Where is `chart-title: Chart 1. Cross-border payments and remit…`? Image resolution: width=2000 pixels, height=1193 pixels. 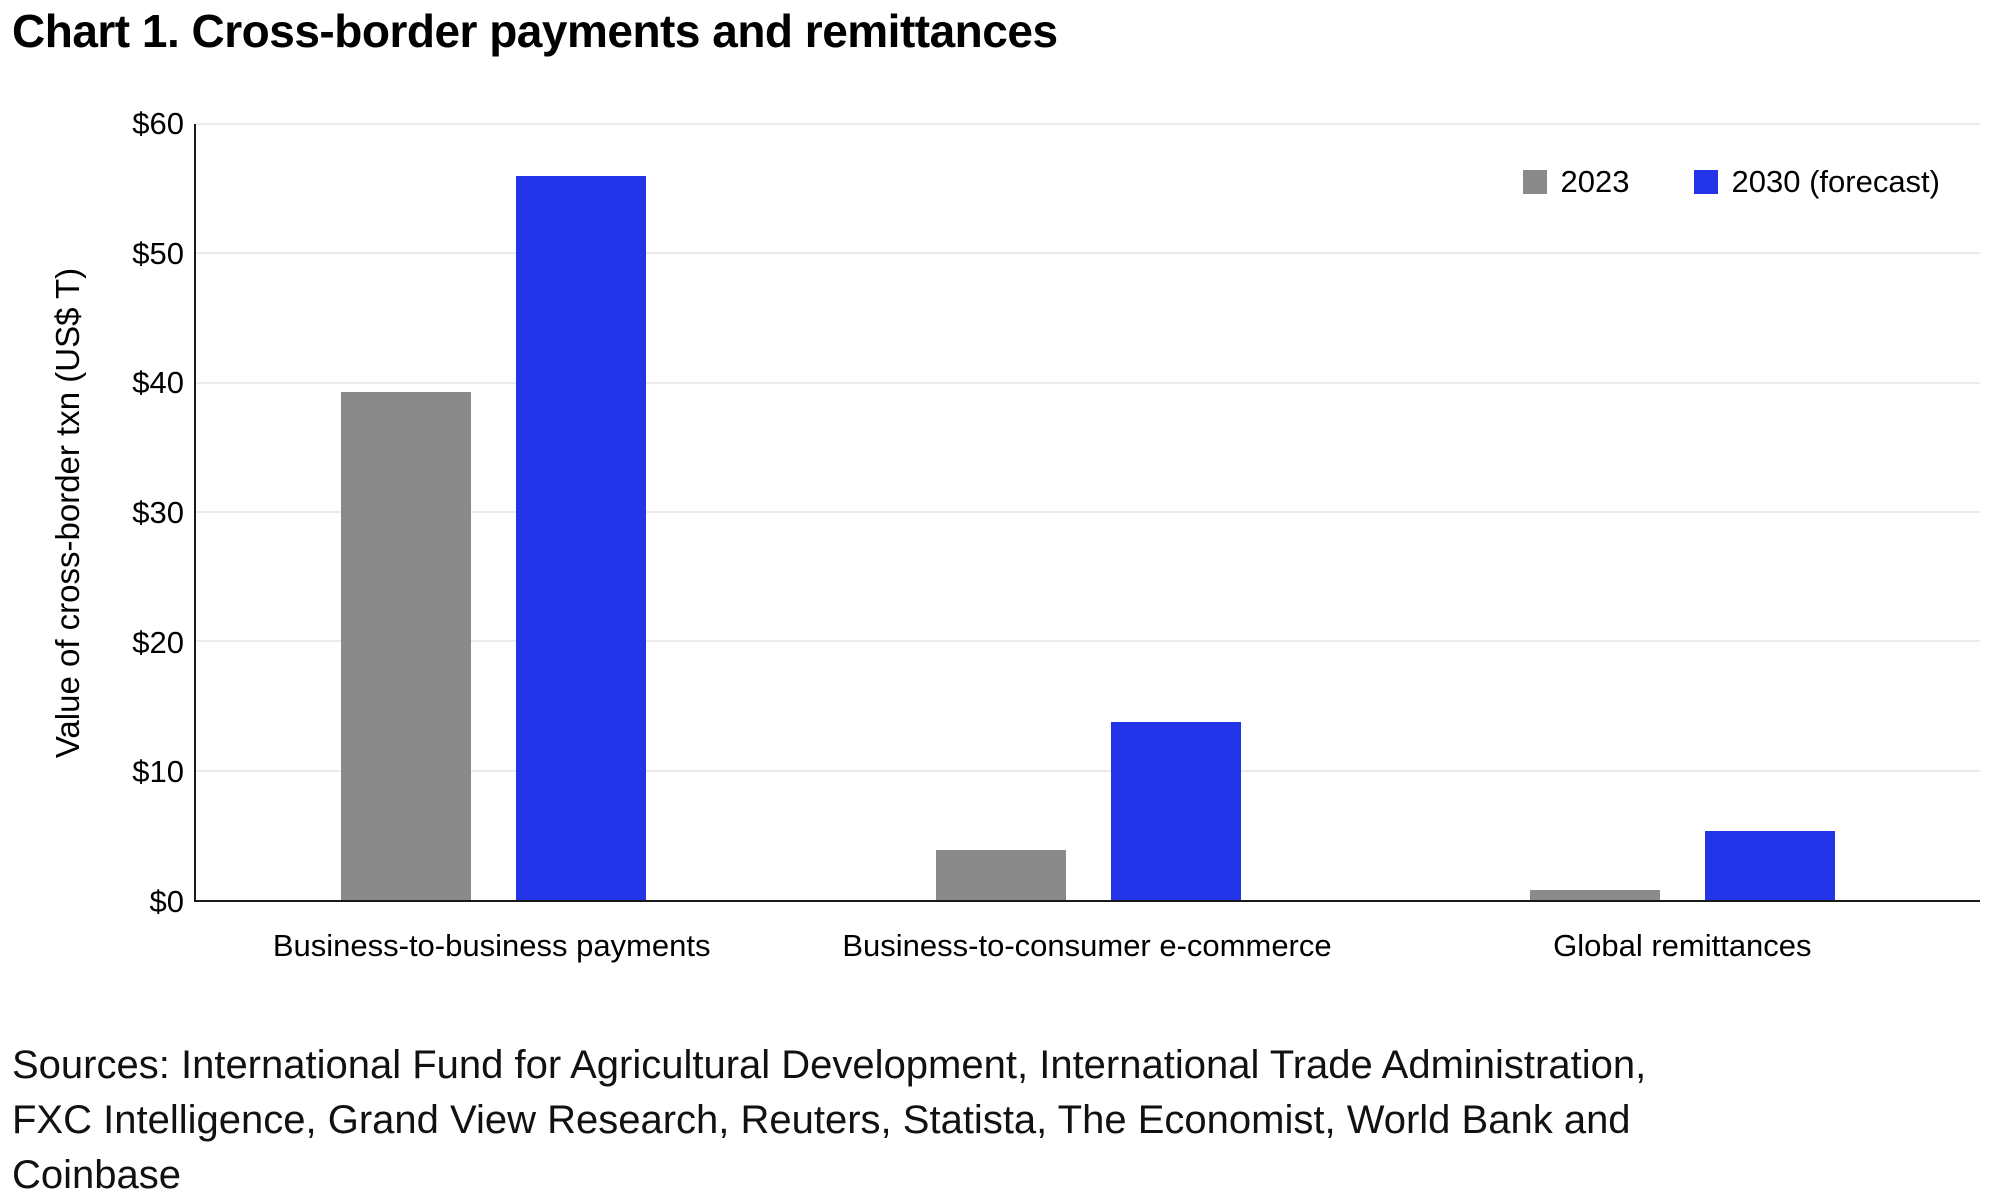
chart-title: Chart 1. Cross-border payments and remit… is located at coordinates (535, 31).